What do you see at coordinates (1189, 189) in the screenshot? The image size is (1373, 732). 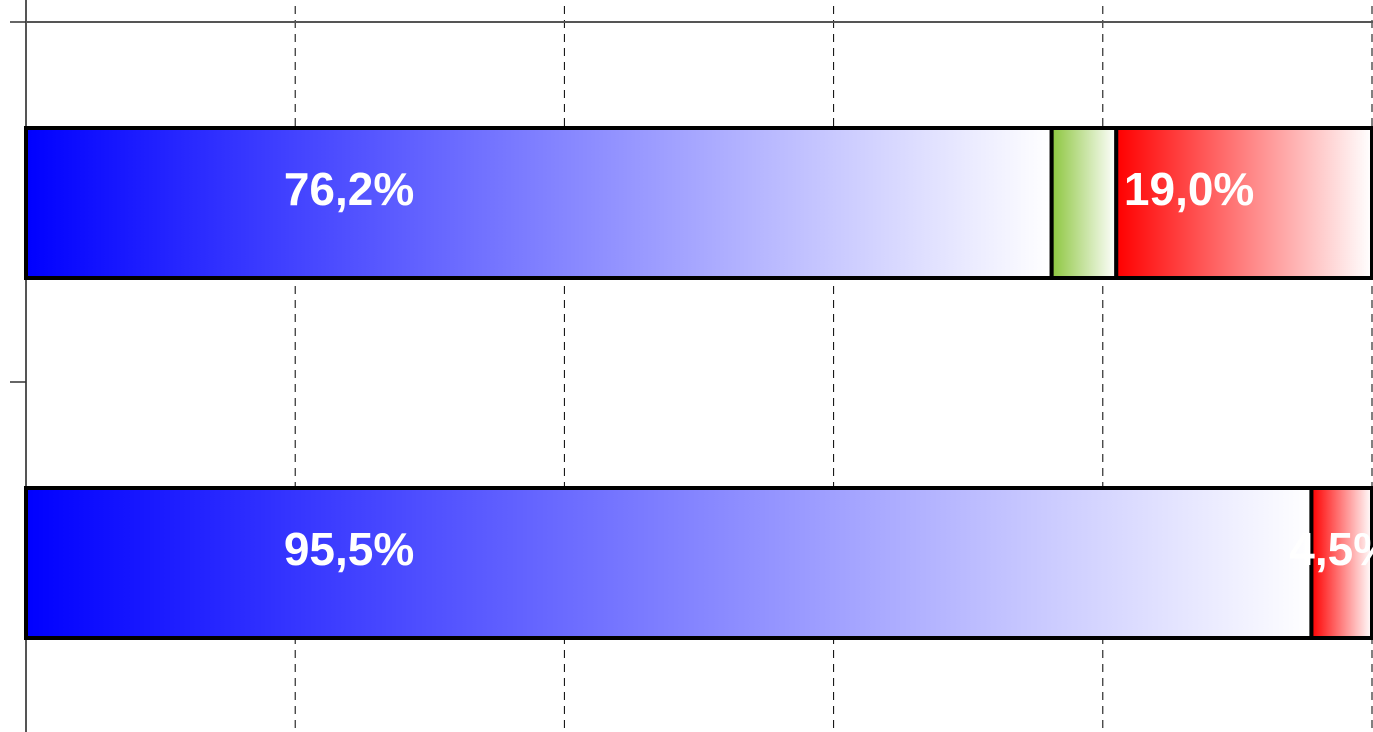 I see `data-label: 19,0%` at bounding box center [1189, 189].